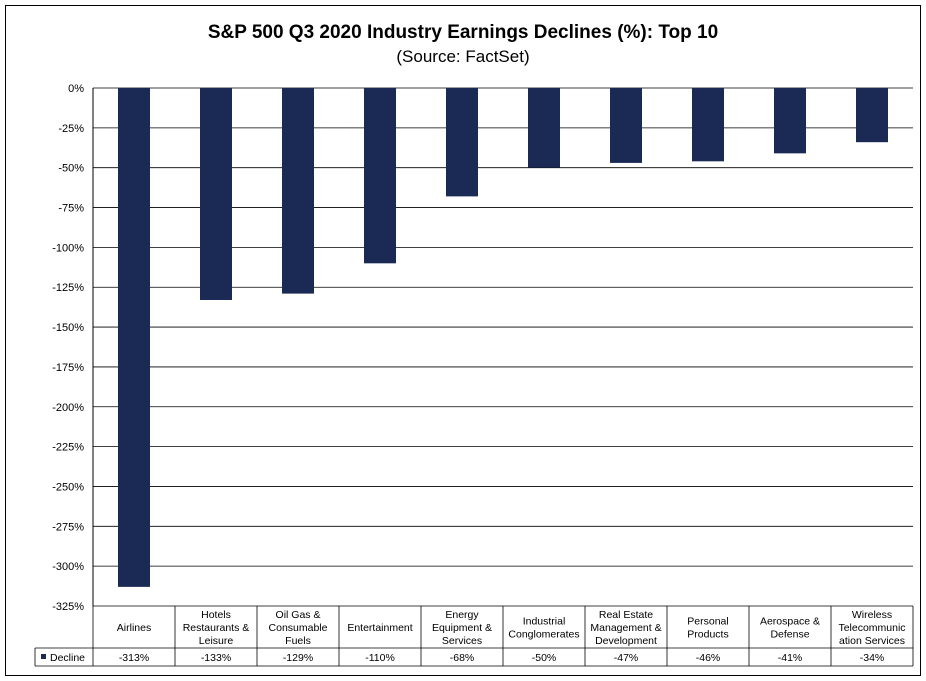 This screenshot has height=681, width=926. Describe the element at coordinates (71, 209) in the screenshot. I see `y-tick-label: -75%` at that location.